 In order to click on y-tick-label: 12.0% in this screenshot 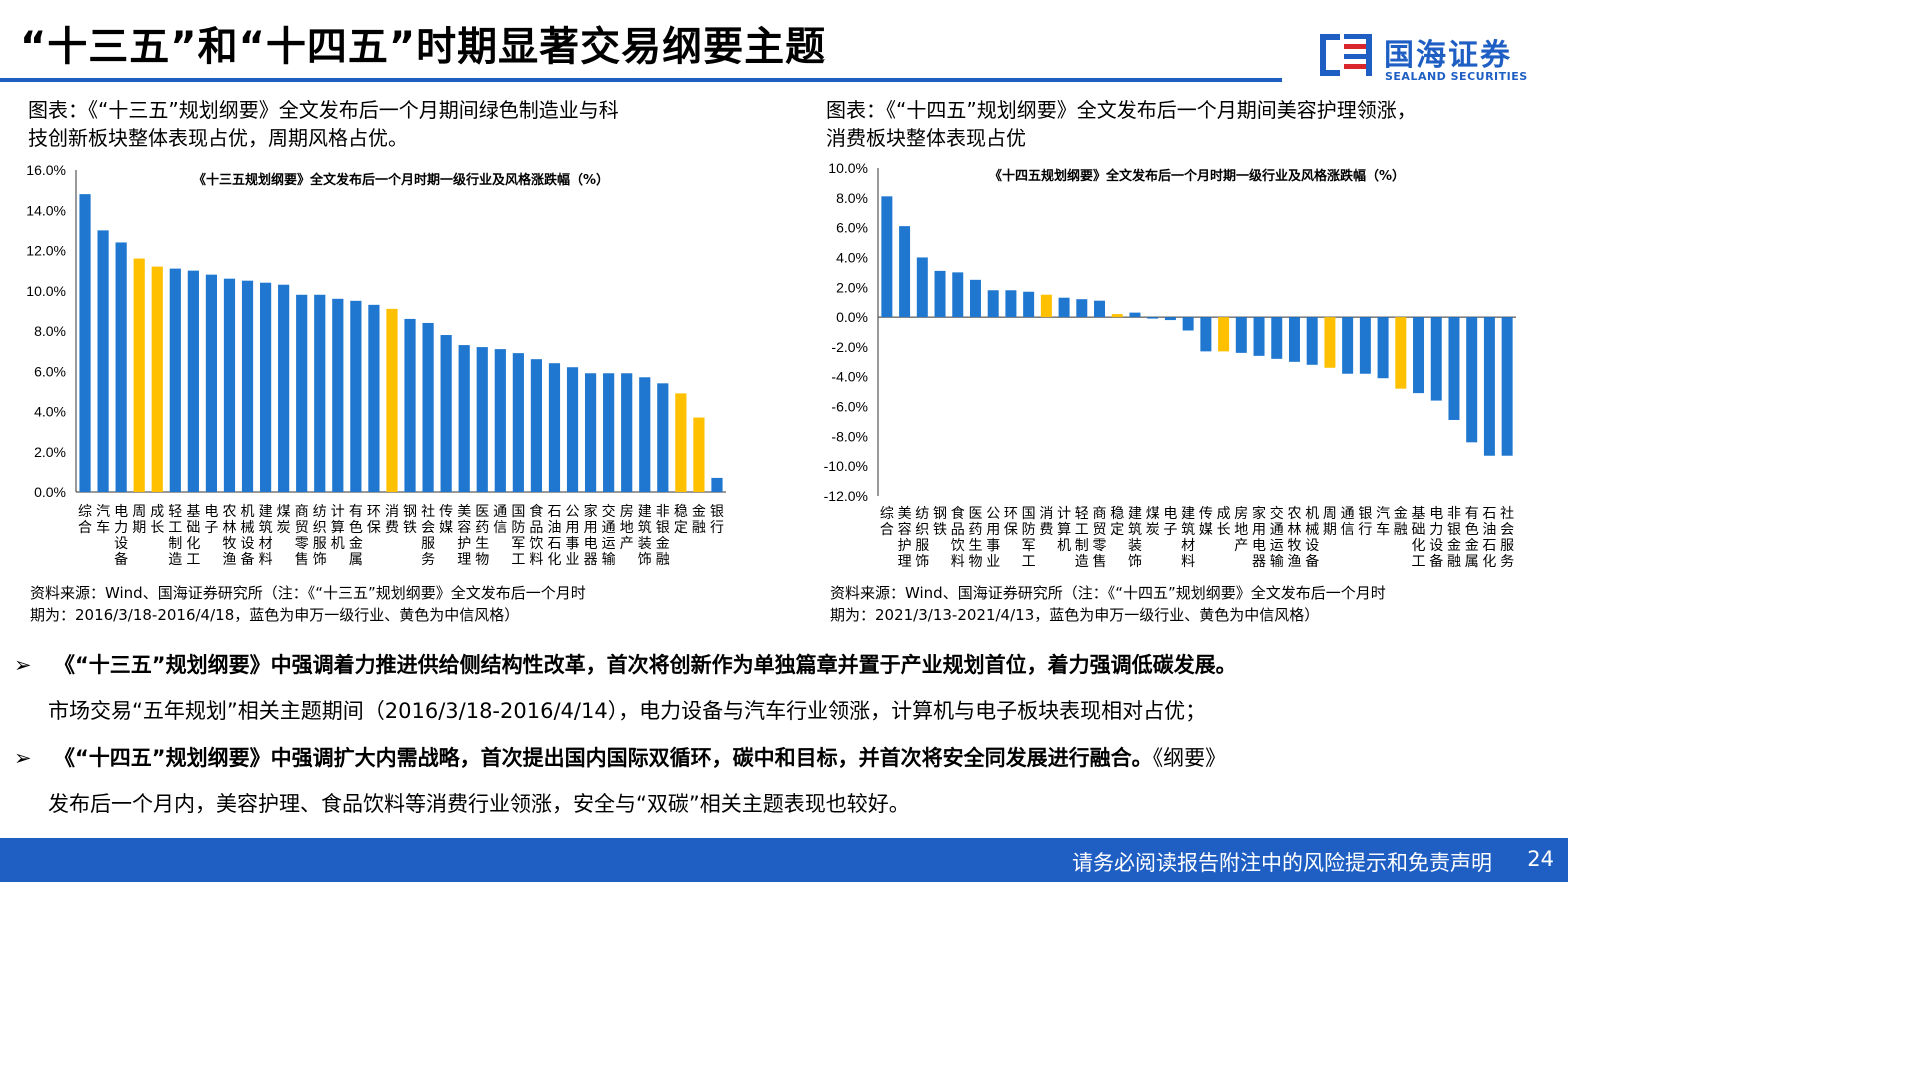, I will do `click(46, 251)`.